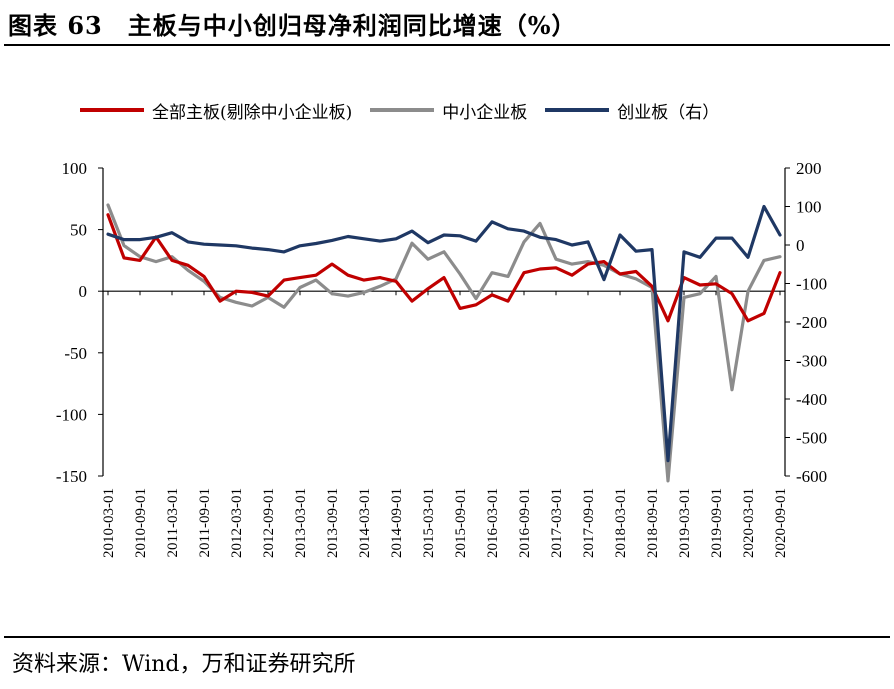 This screenshot has height=689, width=894. What do you see at coordinates (237, 523) in the screenshot?
I see `x-axis-tick-label: 2012-03-01` at bounding box center [237, 523].